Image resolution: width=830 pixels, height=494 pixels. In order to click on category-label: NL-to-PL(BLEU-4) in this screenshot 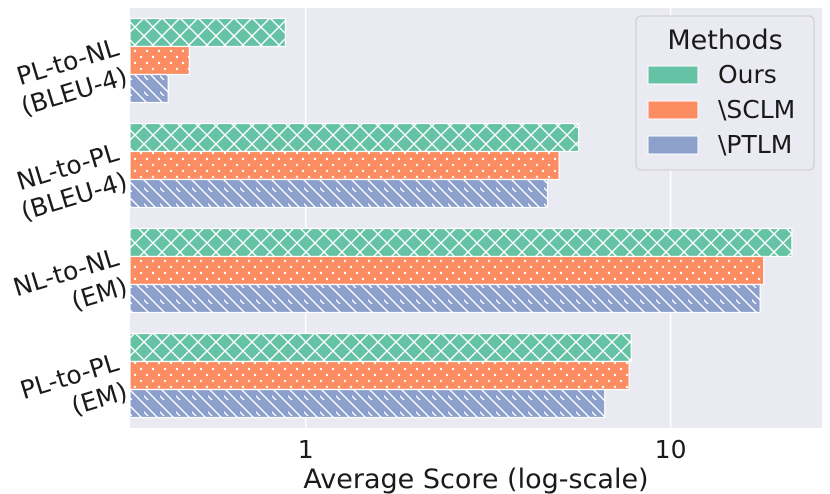, I will do `click(71, 182)`.